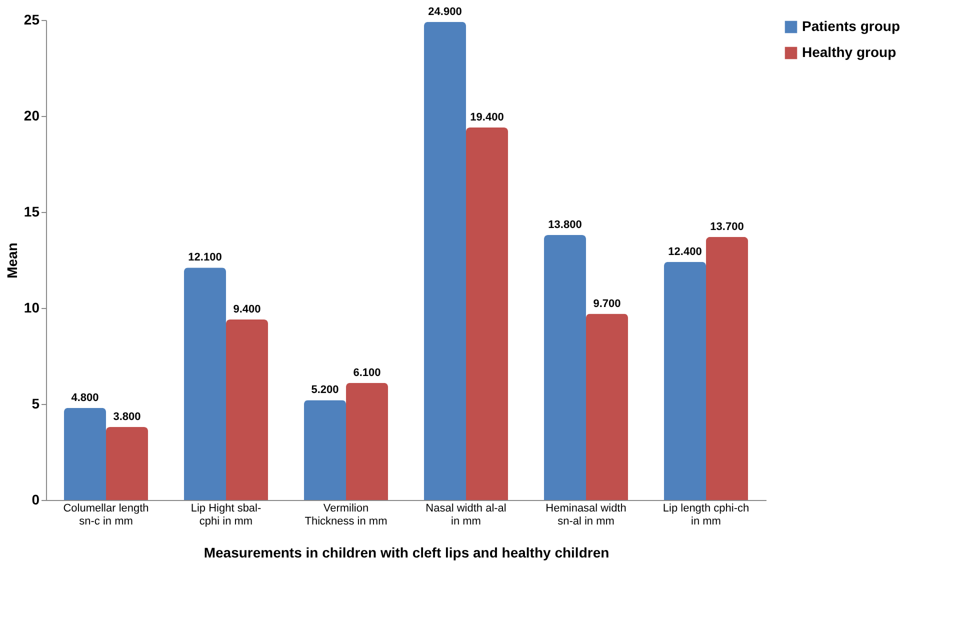 The height and width of the screenshot is (625, 972). Describe the element at coordinates (466, 515) in the screenshot. I see `x-tick-label: Nasal width al-al in mm` at that location.